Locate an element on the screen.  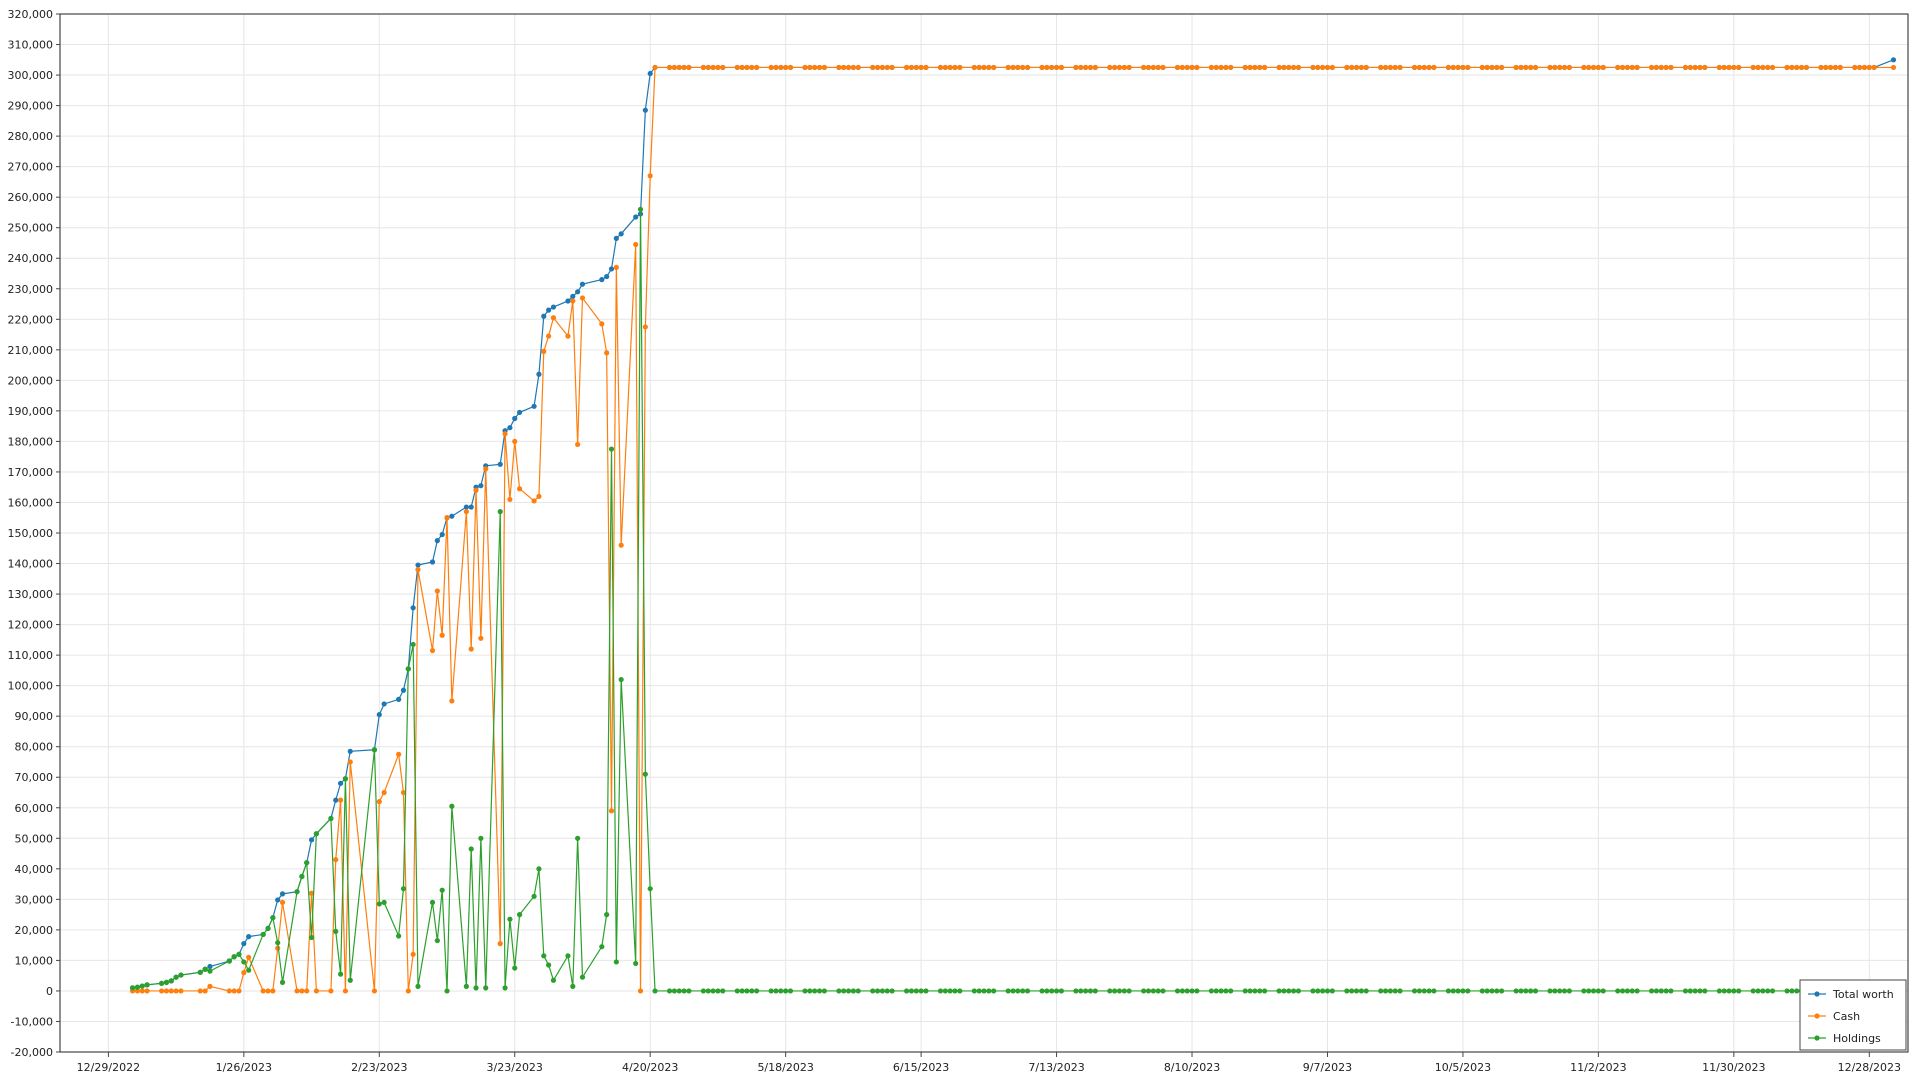
legend-label: Total worth is located at coordinates (1863, 994).